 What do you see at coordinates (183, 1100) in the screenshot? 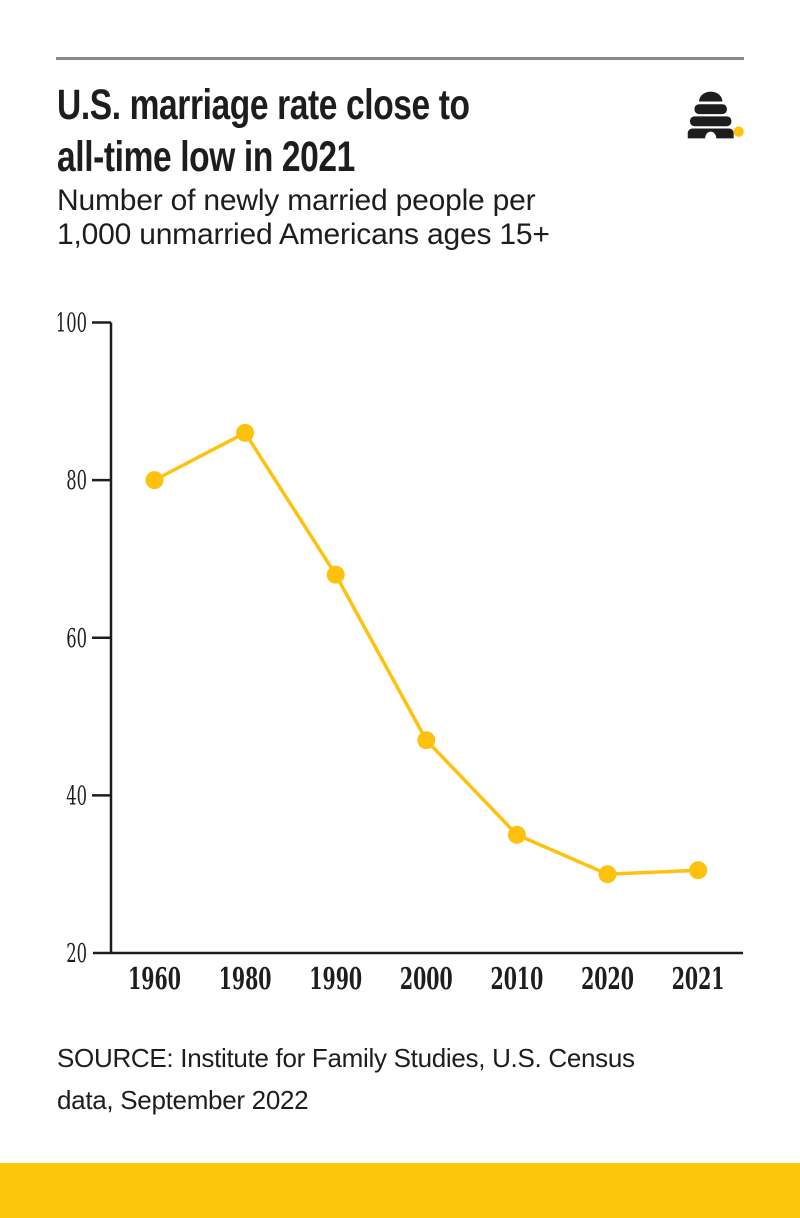
I see `source-line-2: data, September 2022` at bounding box center [183, 1100].